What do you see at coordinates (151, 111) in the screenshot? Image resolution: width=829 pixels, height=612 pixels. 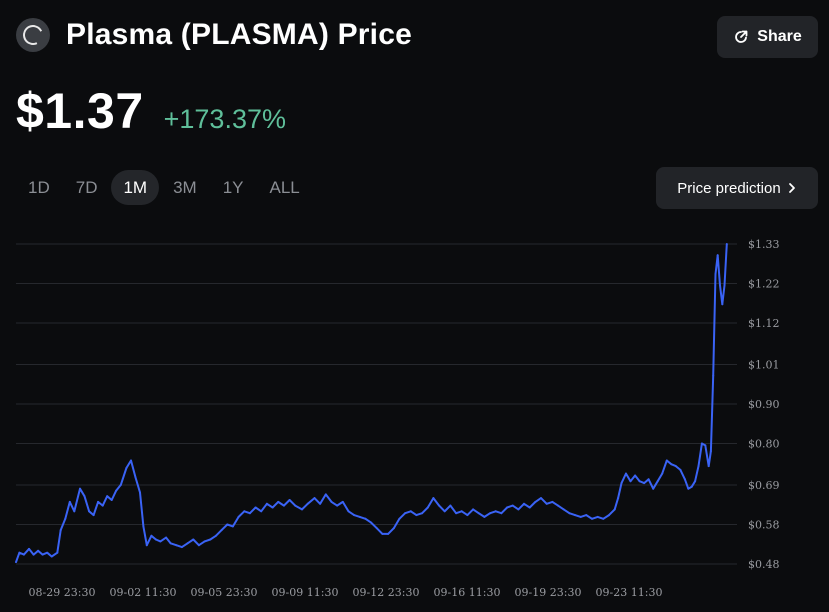 I see `price-row: $1.37 +173.37%` at bounding box center [151, 111].